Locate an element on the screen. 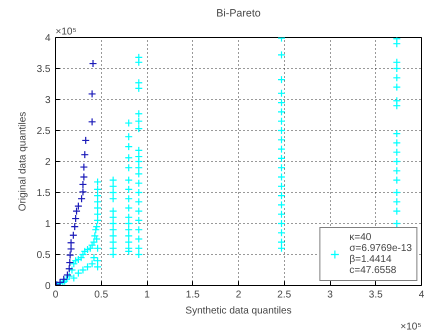 The height and width of the screenshot is (332, 441). y-tick-label: 0 is located at coordinates (47, 286).